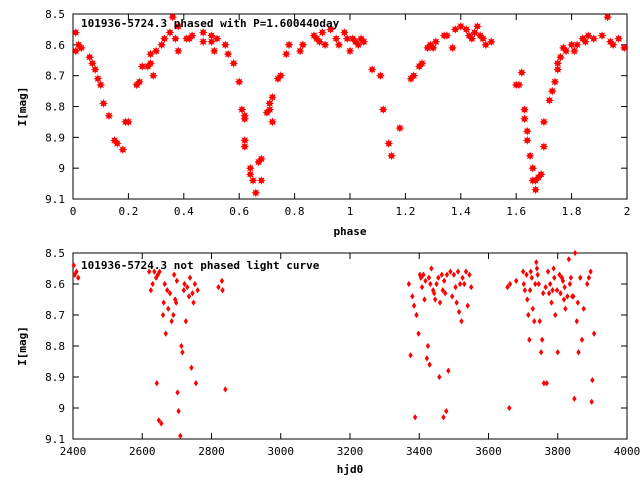 The width and height of the screenshot is (640, 480). I want to click on top-x-tick-label: 0.2, so click(128, 211).